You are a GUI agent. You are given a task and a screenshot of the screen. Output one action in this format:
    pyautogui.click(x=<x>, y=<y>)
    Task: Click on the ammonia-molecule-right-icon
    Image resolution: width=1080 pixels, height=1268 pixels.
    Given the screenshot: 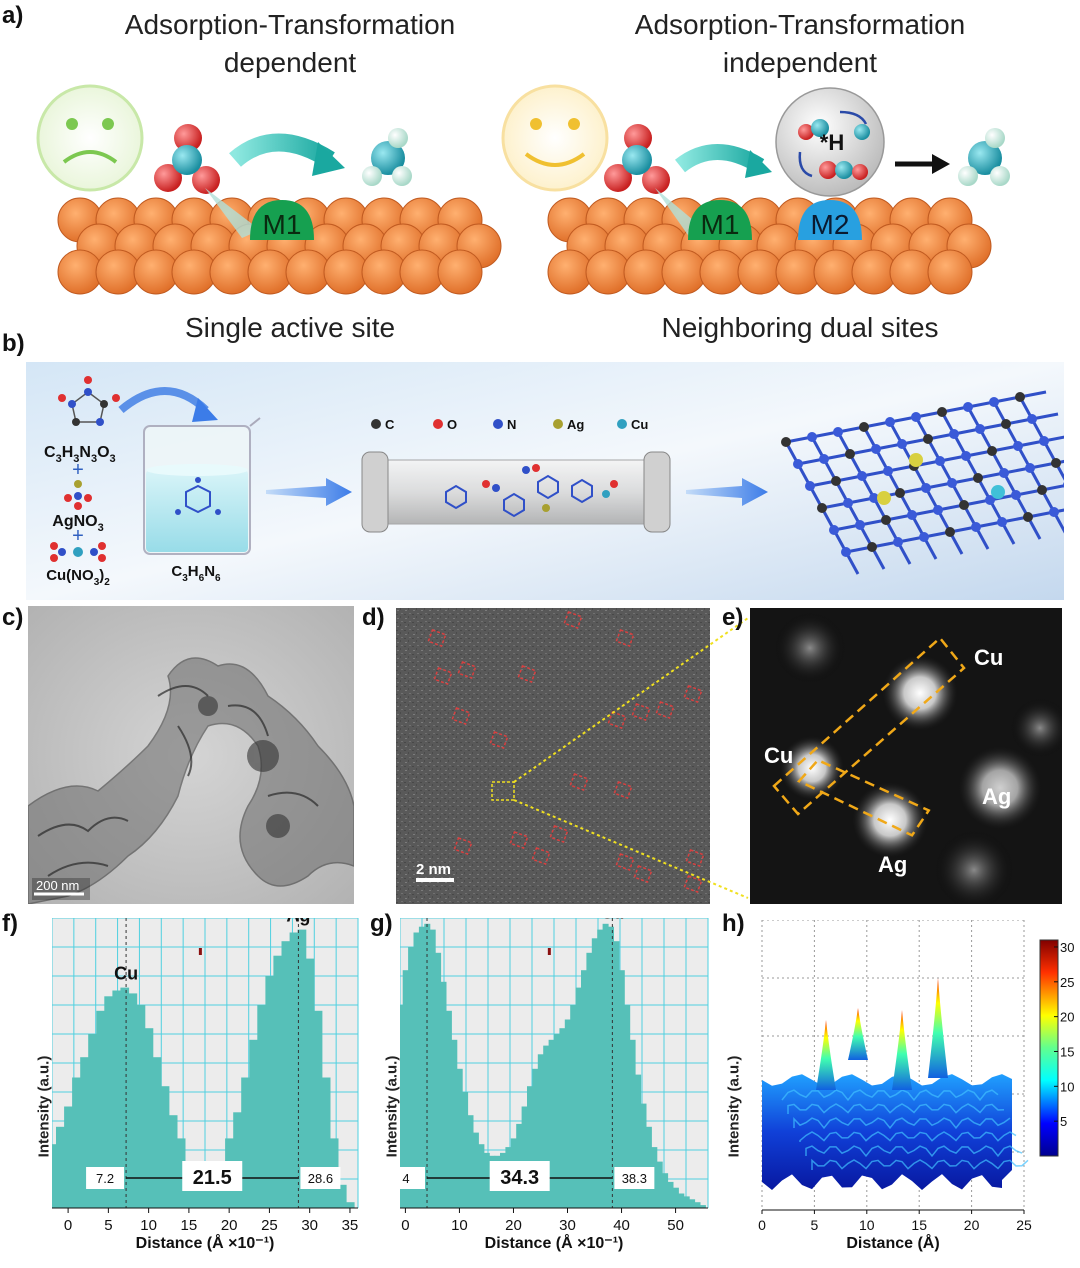 What is the action you would take?
    pyautogui.click(x=984, y=157)
    